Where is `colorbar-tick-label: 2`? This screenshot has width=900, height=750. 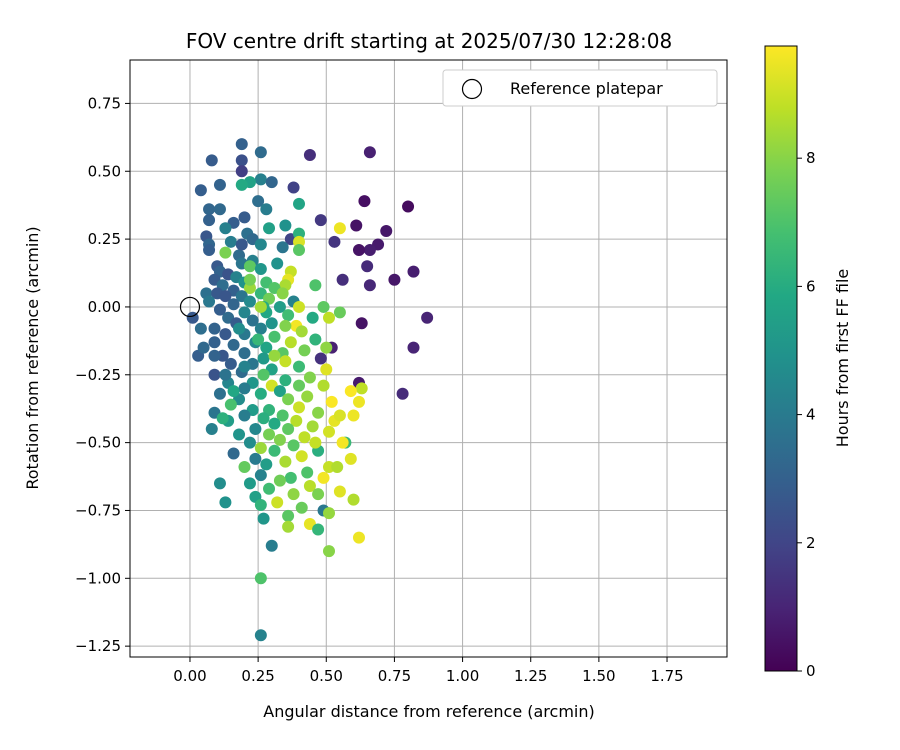
colorbar-tick-label: 2 is located at coordinates (811, 543).